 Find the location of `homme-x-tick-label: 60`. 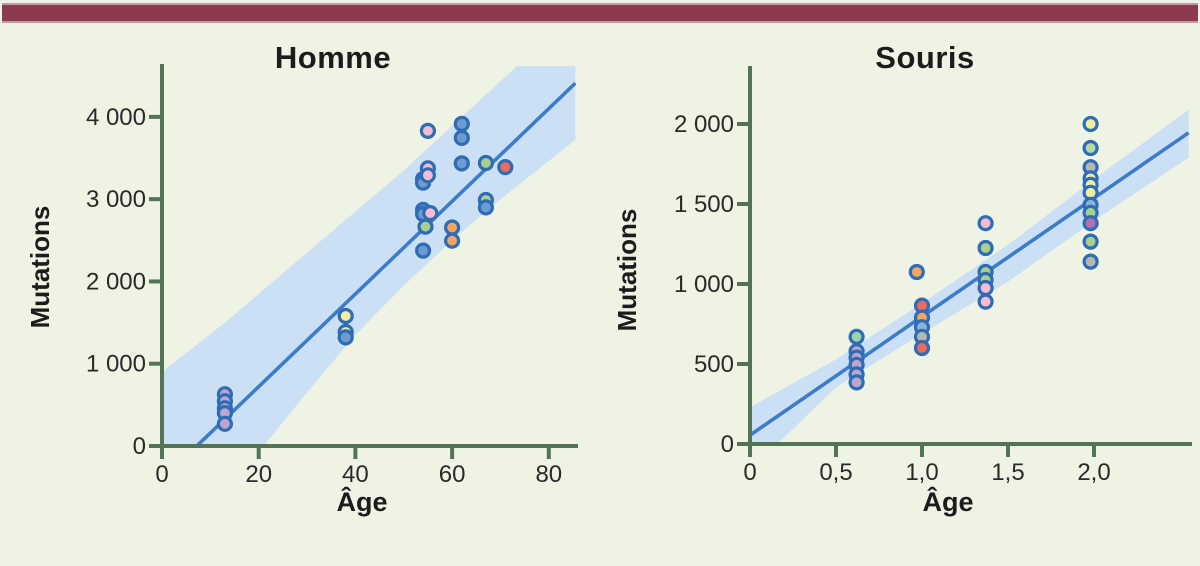

homme-x-tick-label: 60 is located at coordinates (452, 474).